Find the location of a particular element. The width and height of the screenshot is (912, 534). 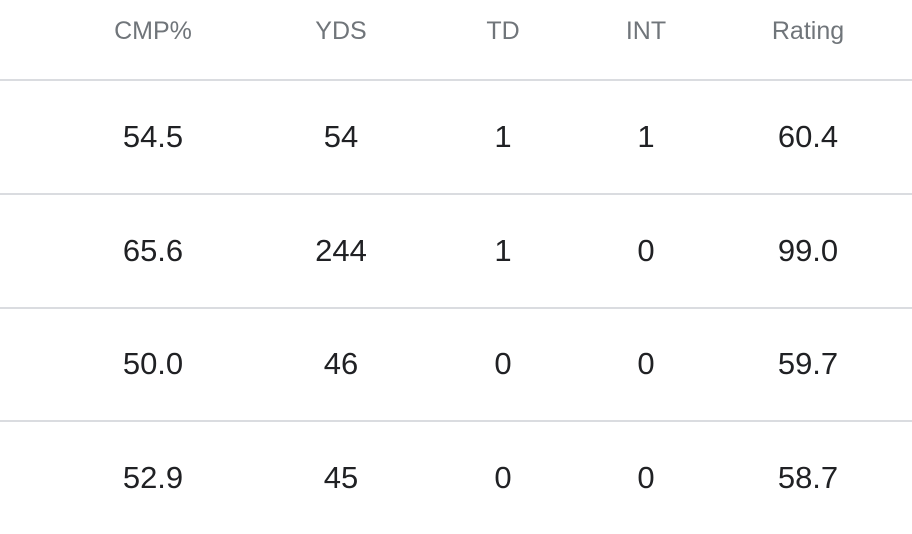

cell-cmp-pct: 65.6 is located at coordinates (153, 250).